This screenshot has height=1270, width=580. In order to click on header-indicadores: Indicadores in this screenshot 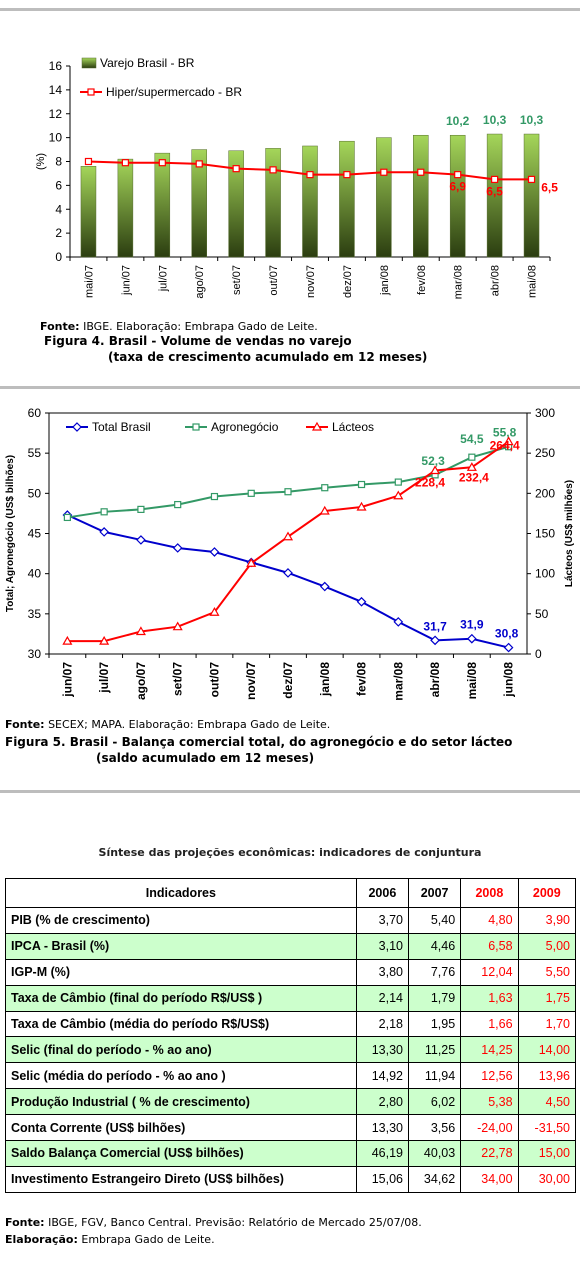, I will do `click(181, 893)`.